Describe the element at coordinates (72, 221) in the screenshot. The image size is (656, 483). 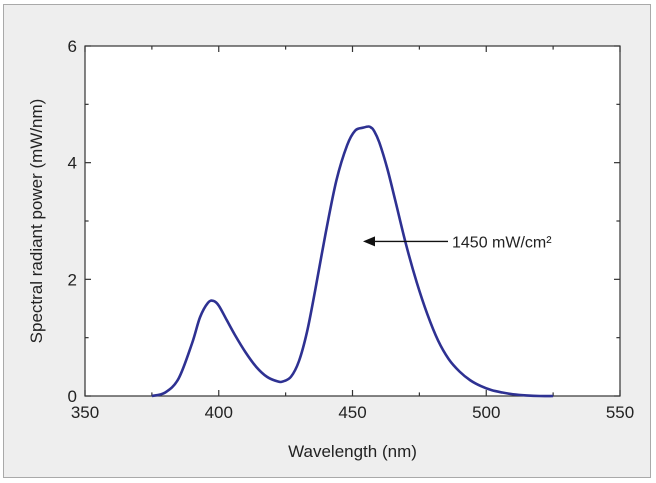
I see `y-tick-labels: 0 2 4 6` at that location.